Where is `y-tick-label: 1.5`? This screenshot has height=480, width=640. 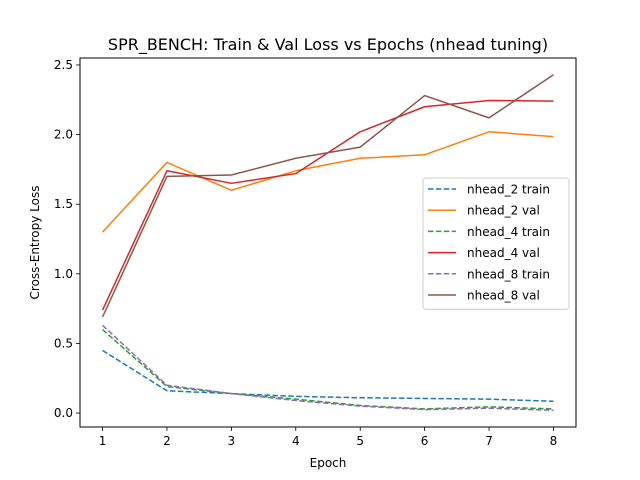
y-tick-label: 1.5 is located at coordinates (63, 204).